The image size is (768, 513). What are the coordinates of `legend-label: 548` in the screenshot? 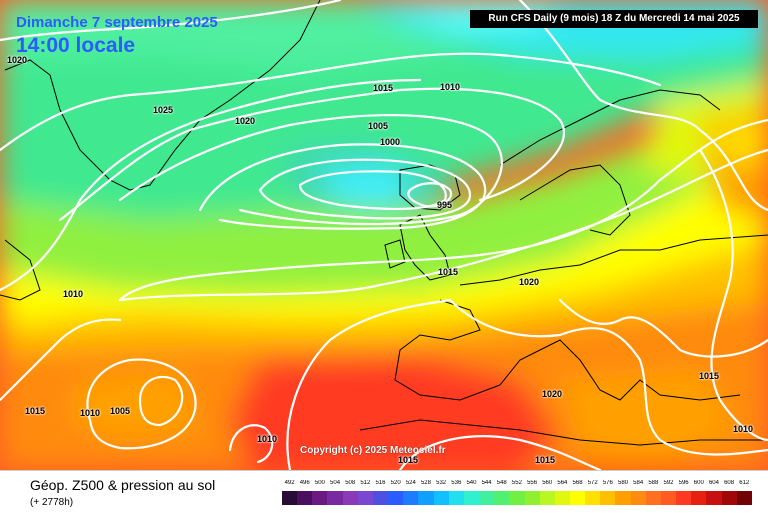 It's located at (501, 483).